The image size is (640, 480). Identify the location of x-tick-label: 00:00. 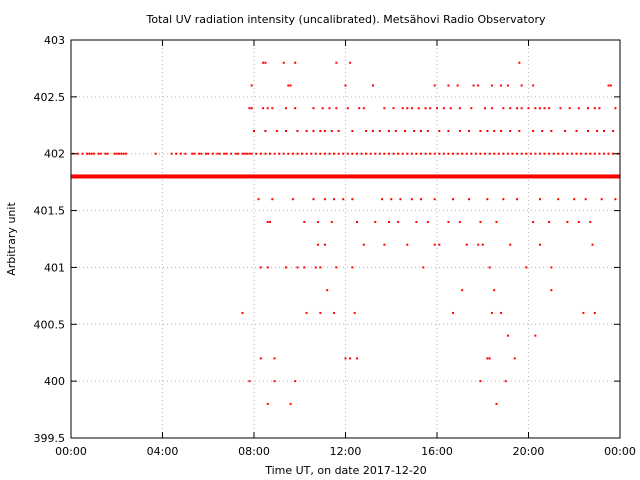
(71, 451).